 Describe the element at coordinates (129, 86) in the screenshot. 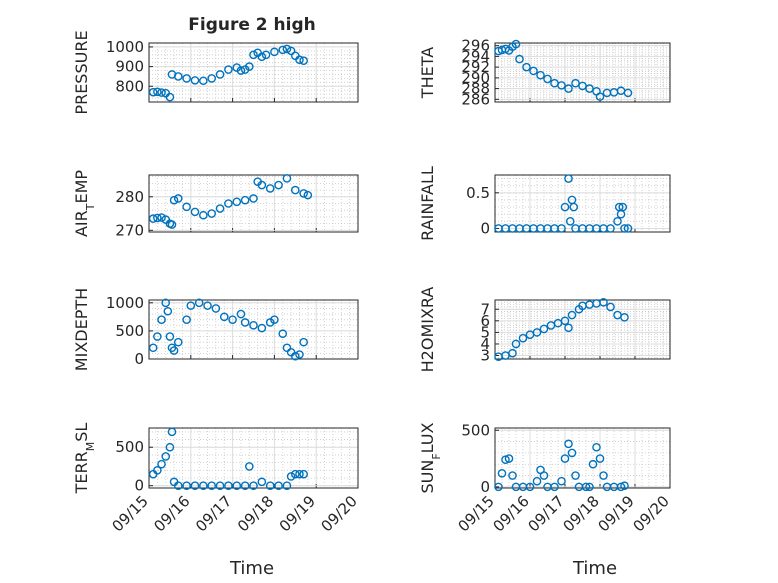

I see `y-tick-label: 800` at that location.